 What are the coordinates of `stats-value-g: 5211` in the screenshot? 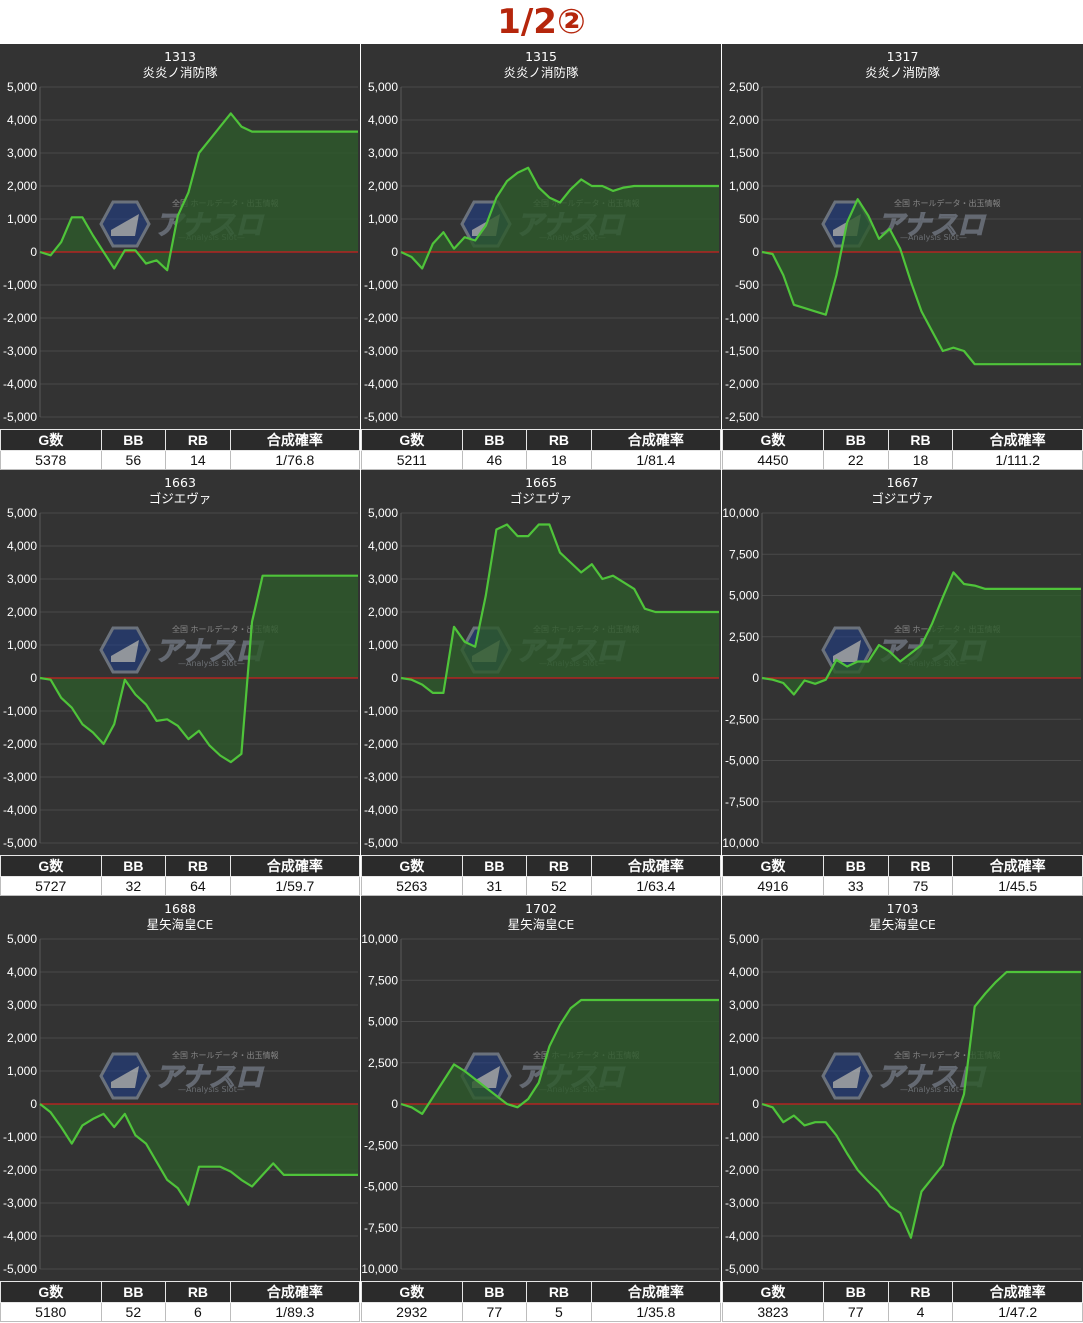 It's located at (412, 460).